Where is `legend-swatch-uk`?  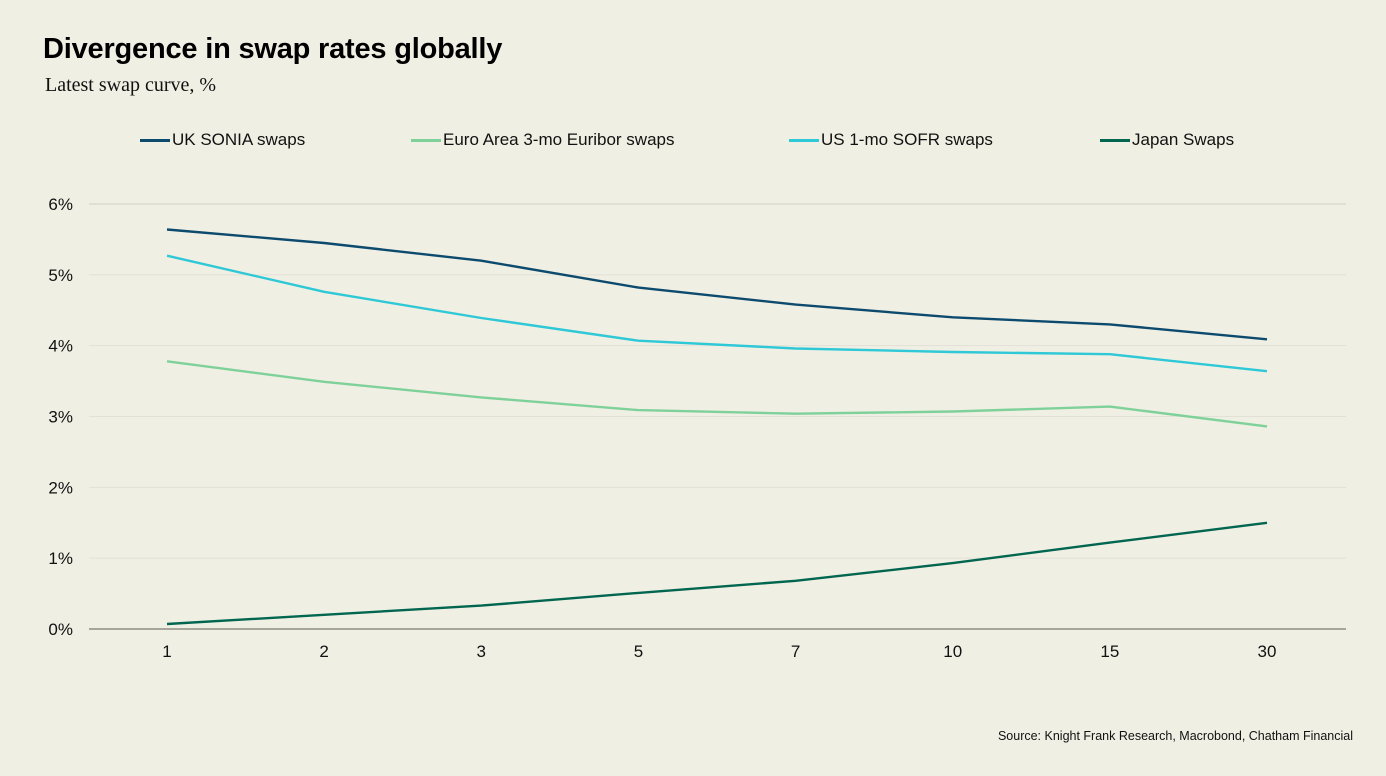 legend-swatch-uk is located at coordinates (155, 140).